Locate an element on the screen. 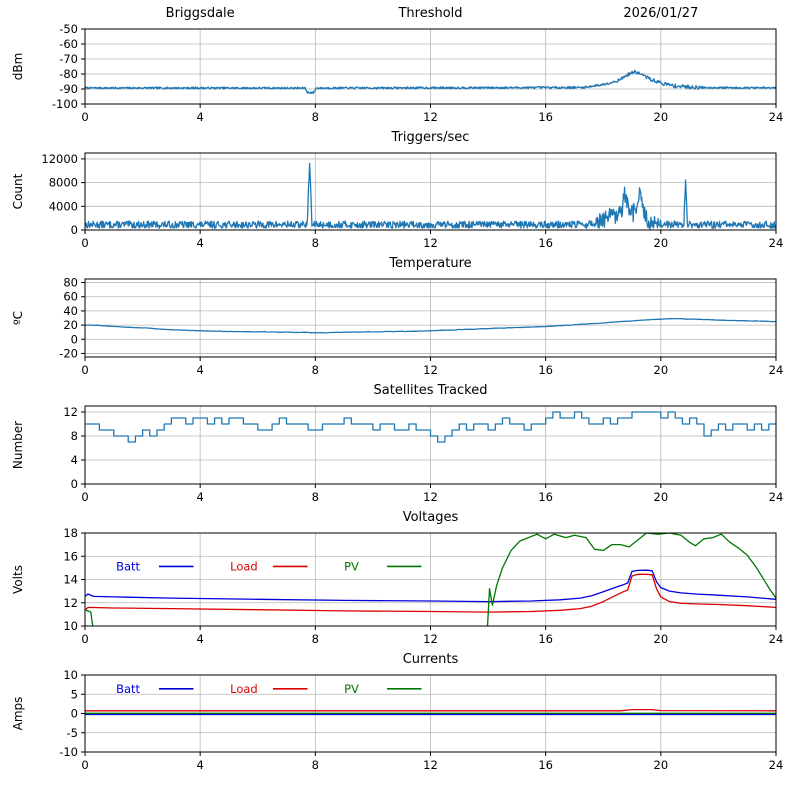 Image resolution: width=800 pixels, height=800 pixels. chart-title-threshold: Threshold is located at coordinates (430, 13).